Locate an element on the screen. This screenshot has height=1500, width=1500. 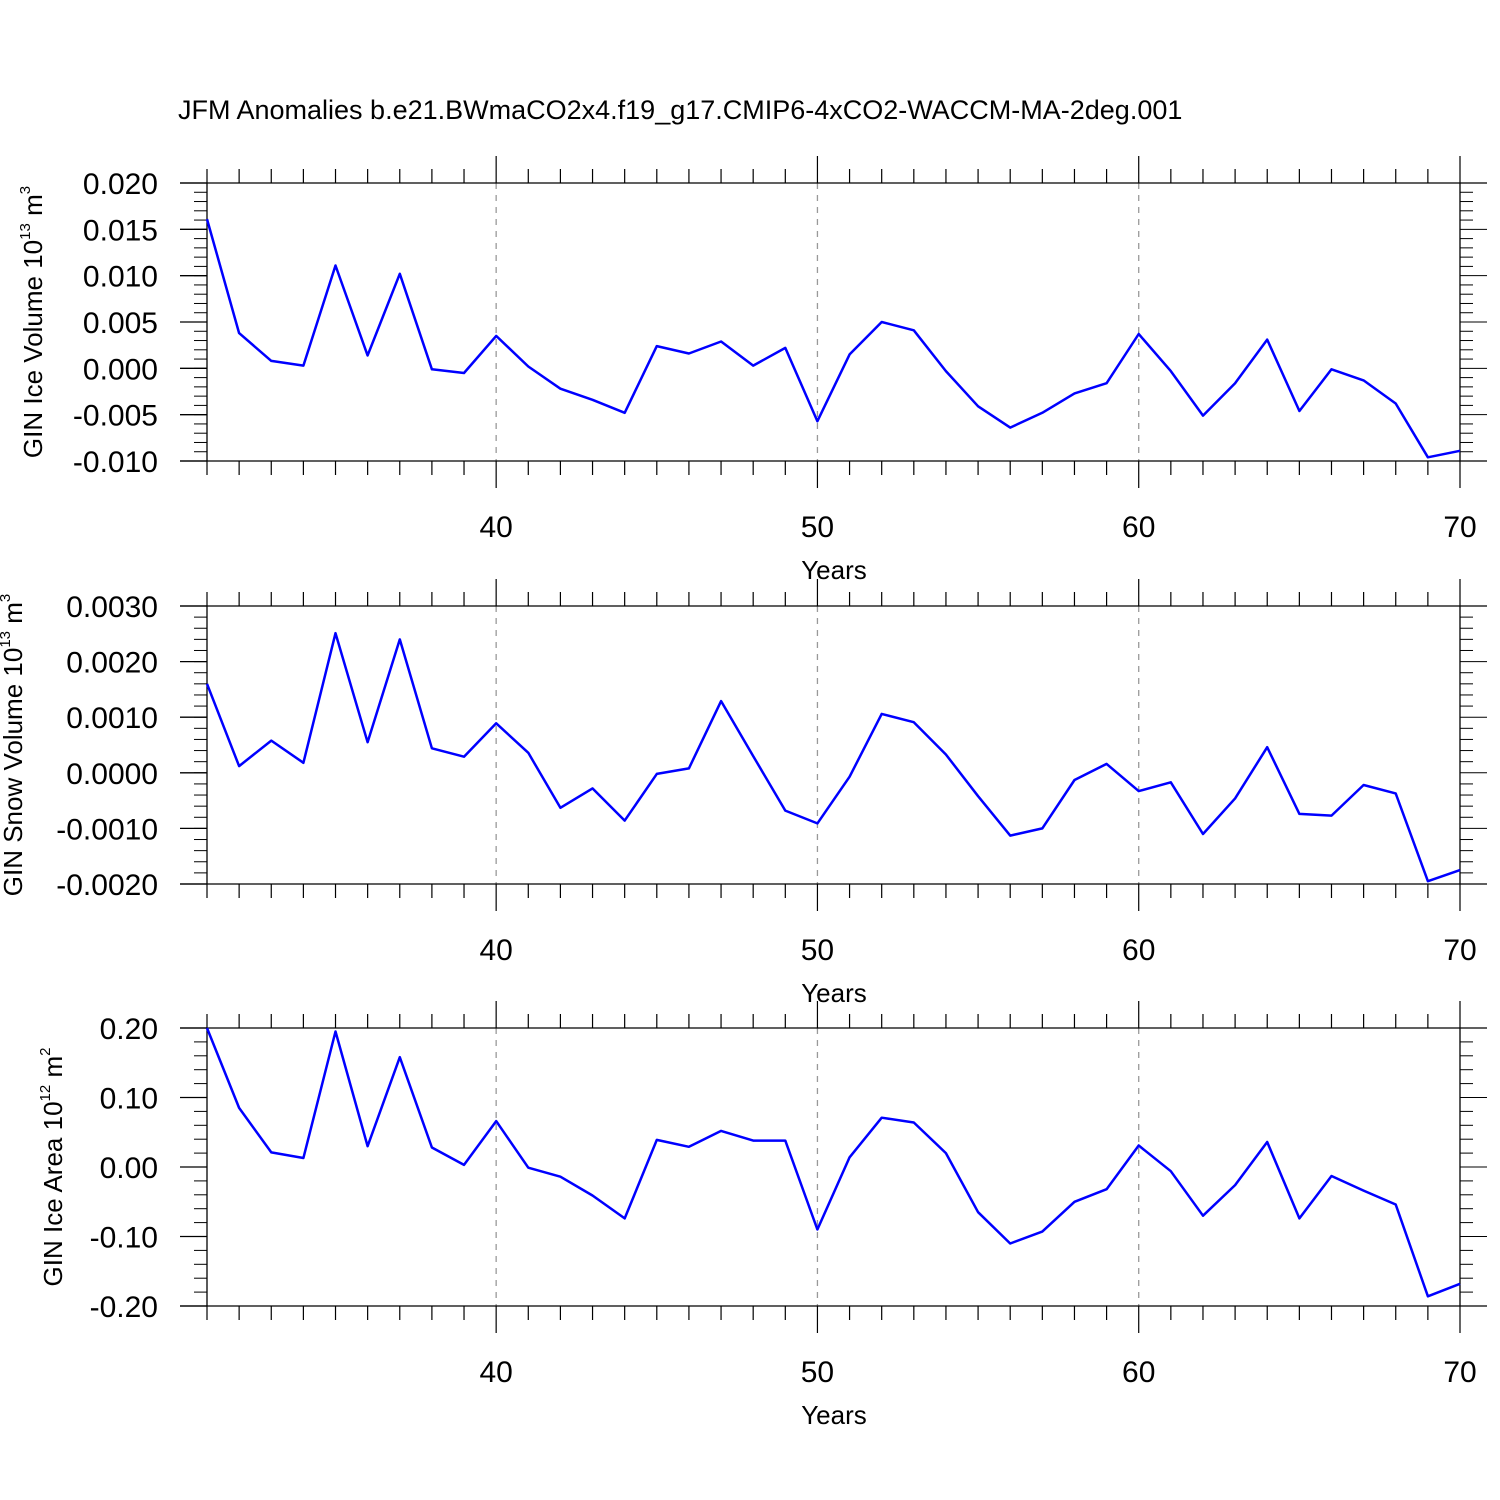
y-tick-label: -0.0010 is located at coordinates (107, 829).